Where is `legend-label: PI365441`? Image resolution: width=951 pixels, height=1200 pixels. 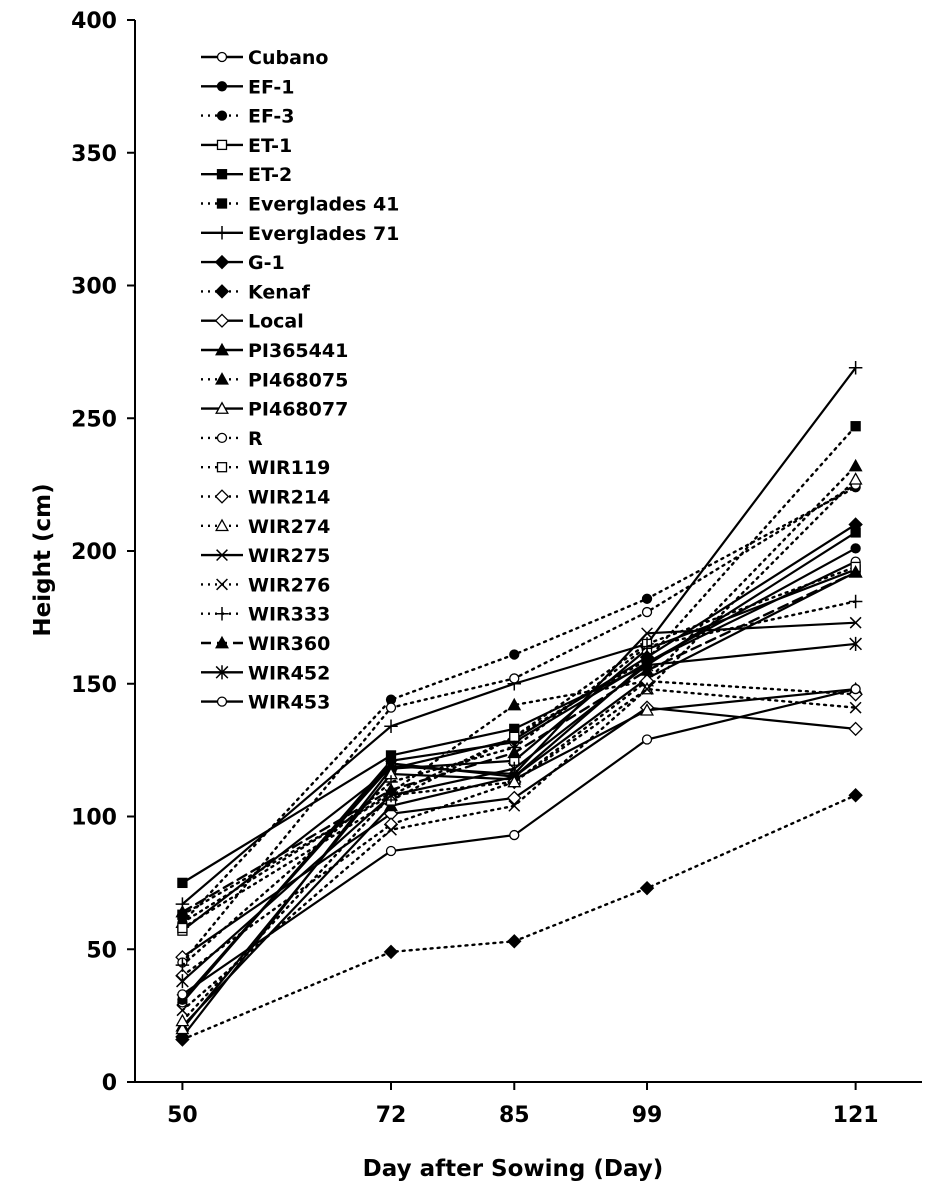
legend-label: PI365441 is located at coordinates (298, 351).